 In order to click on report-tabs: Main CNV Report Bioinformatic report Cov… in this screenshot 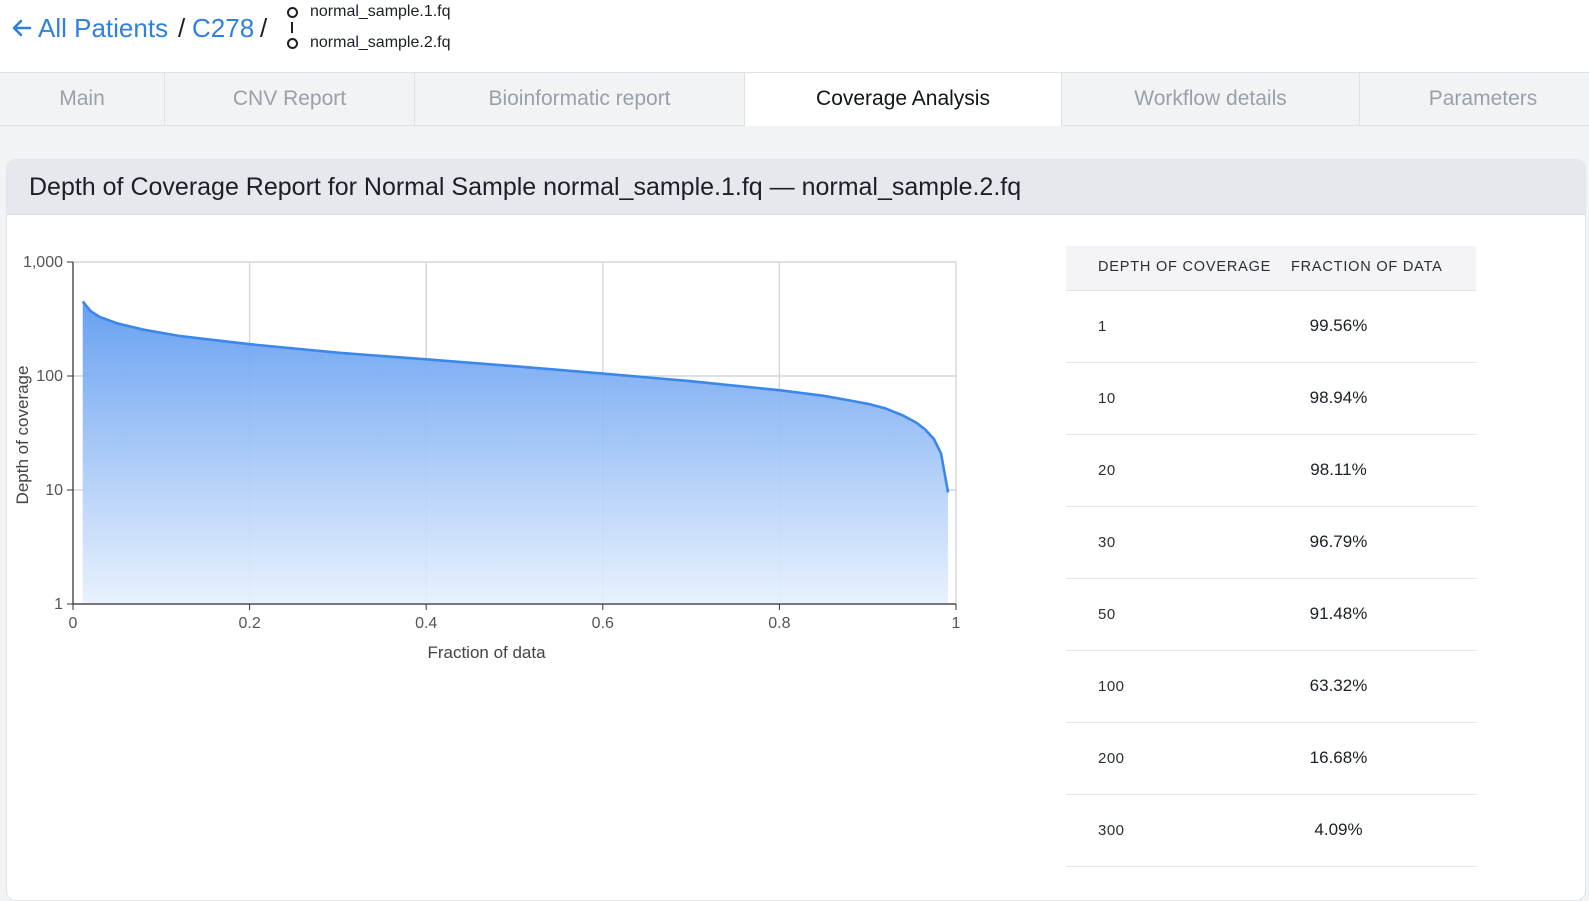, I will do `click(794, 99)`.